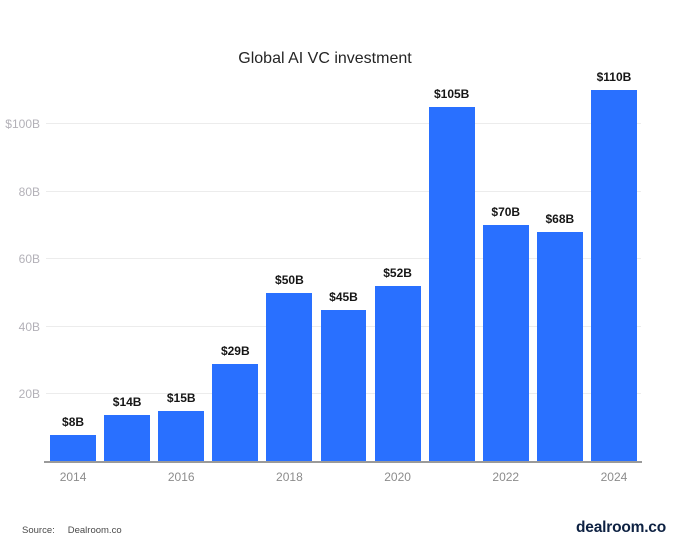  I want to click on bar-value-label: $8B, so click(73, 421).